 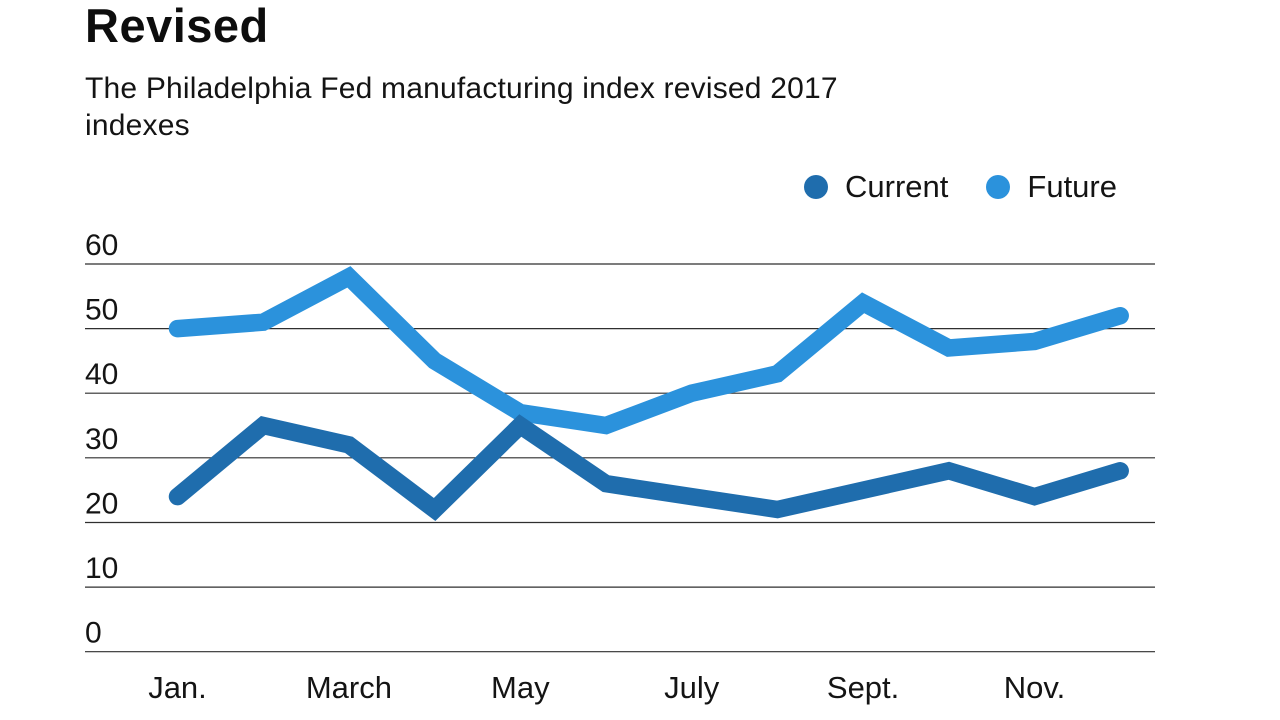 I want to click on x-axis-tick-label: July, so click(x=692, y=687).